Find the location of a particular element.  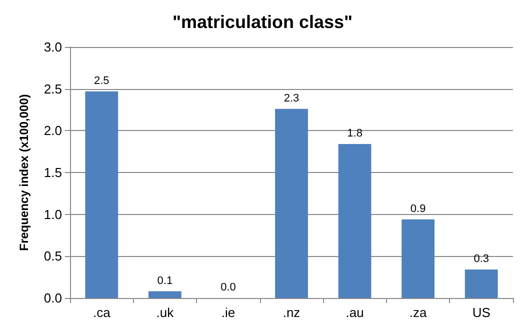

chart-title: "matriculation class" is located at coordinates (262, 22).